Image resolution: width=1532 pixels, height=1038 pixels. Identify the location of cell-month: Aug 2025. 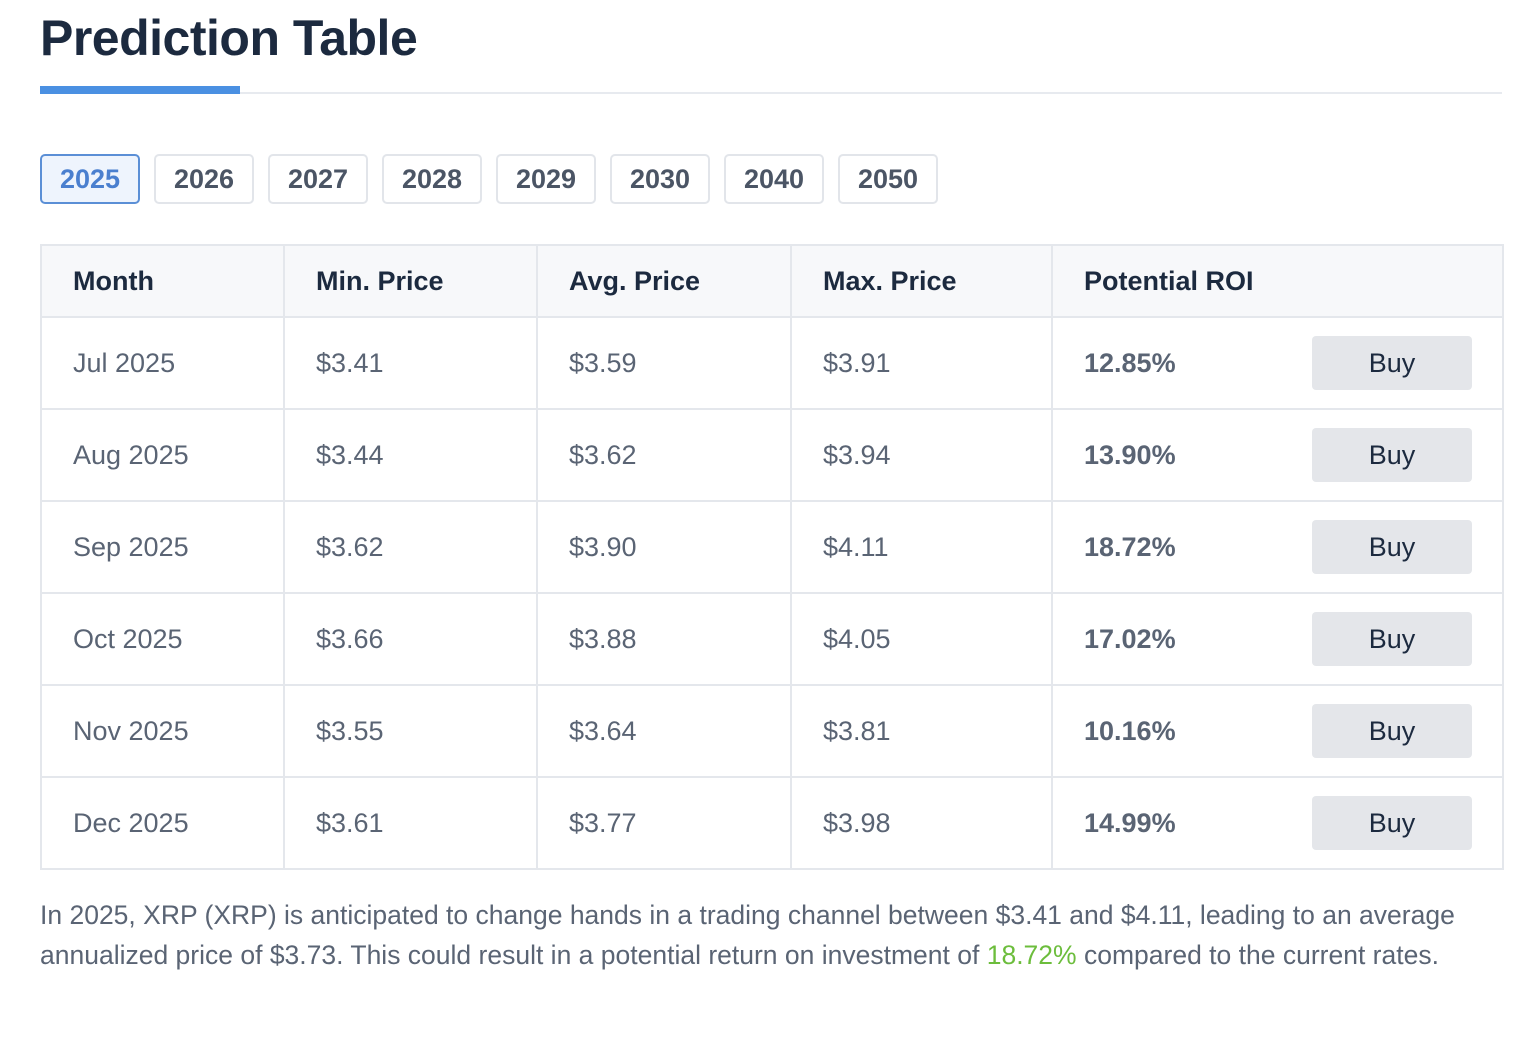
(162, 455).